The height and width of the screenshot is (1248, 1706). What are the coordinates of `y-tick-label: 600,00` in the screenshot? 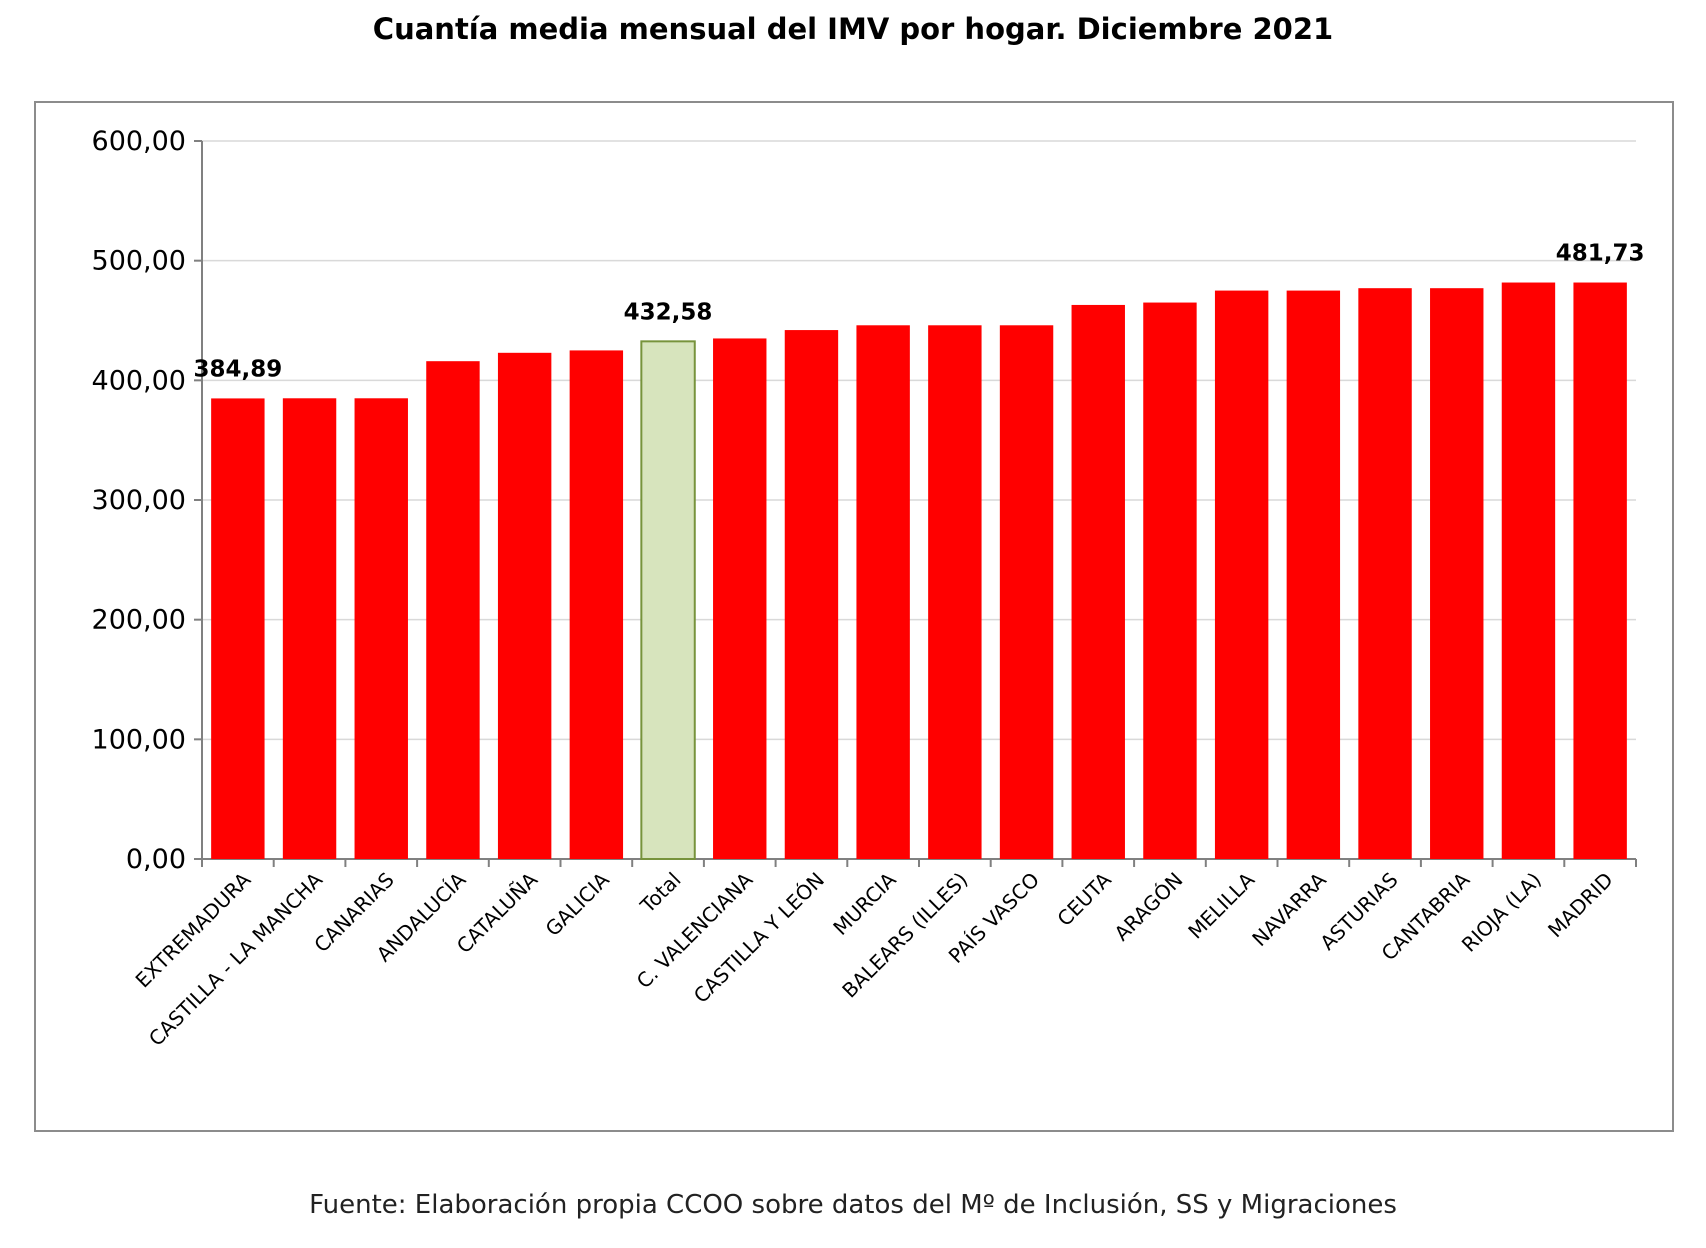 It's located at (139, 141).